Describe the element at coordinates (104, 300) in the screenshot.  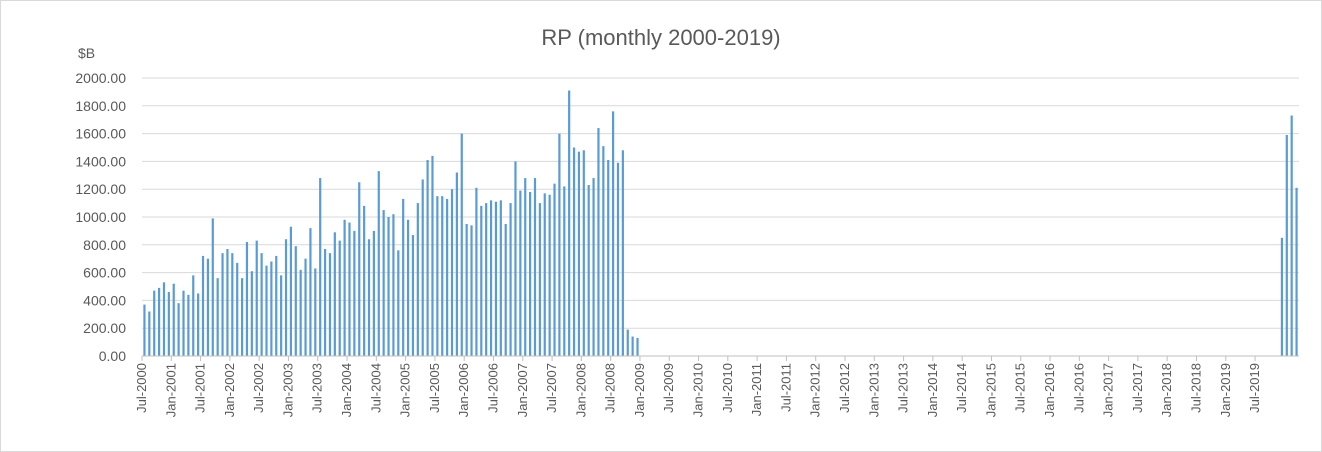
I see `y-tick-label: 400.00` at that location.